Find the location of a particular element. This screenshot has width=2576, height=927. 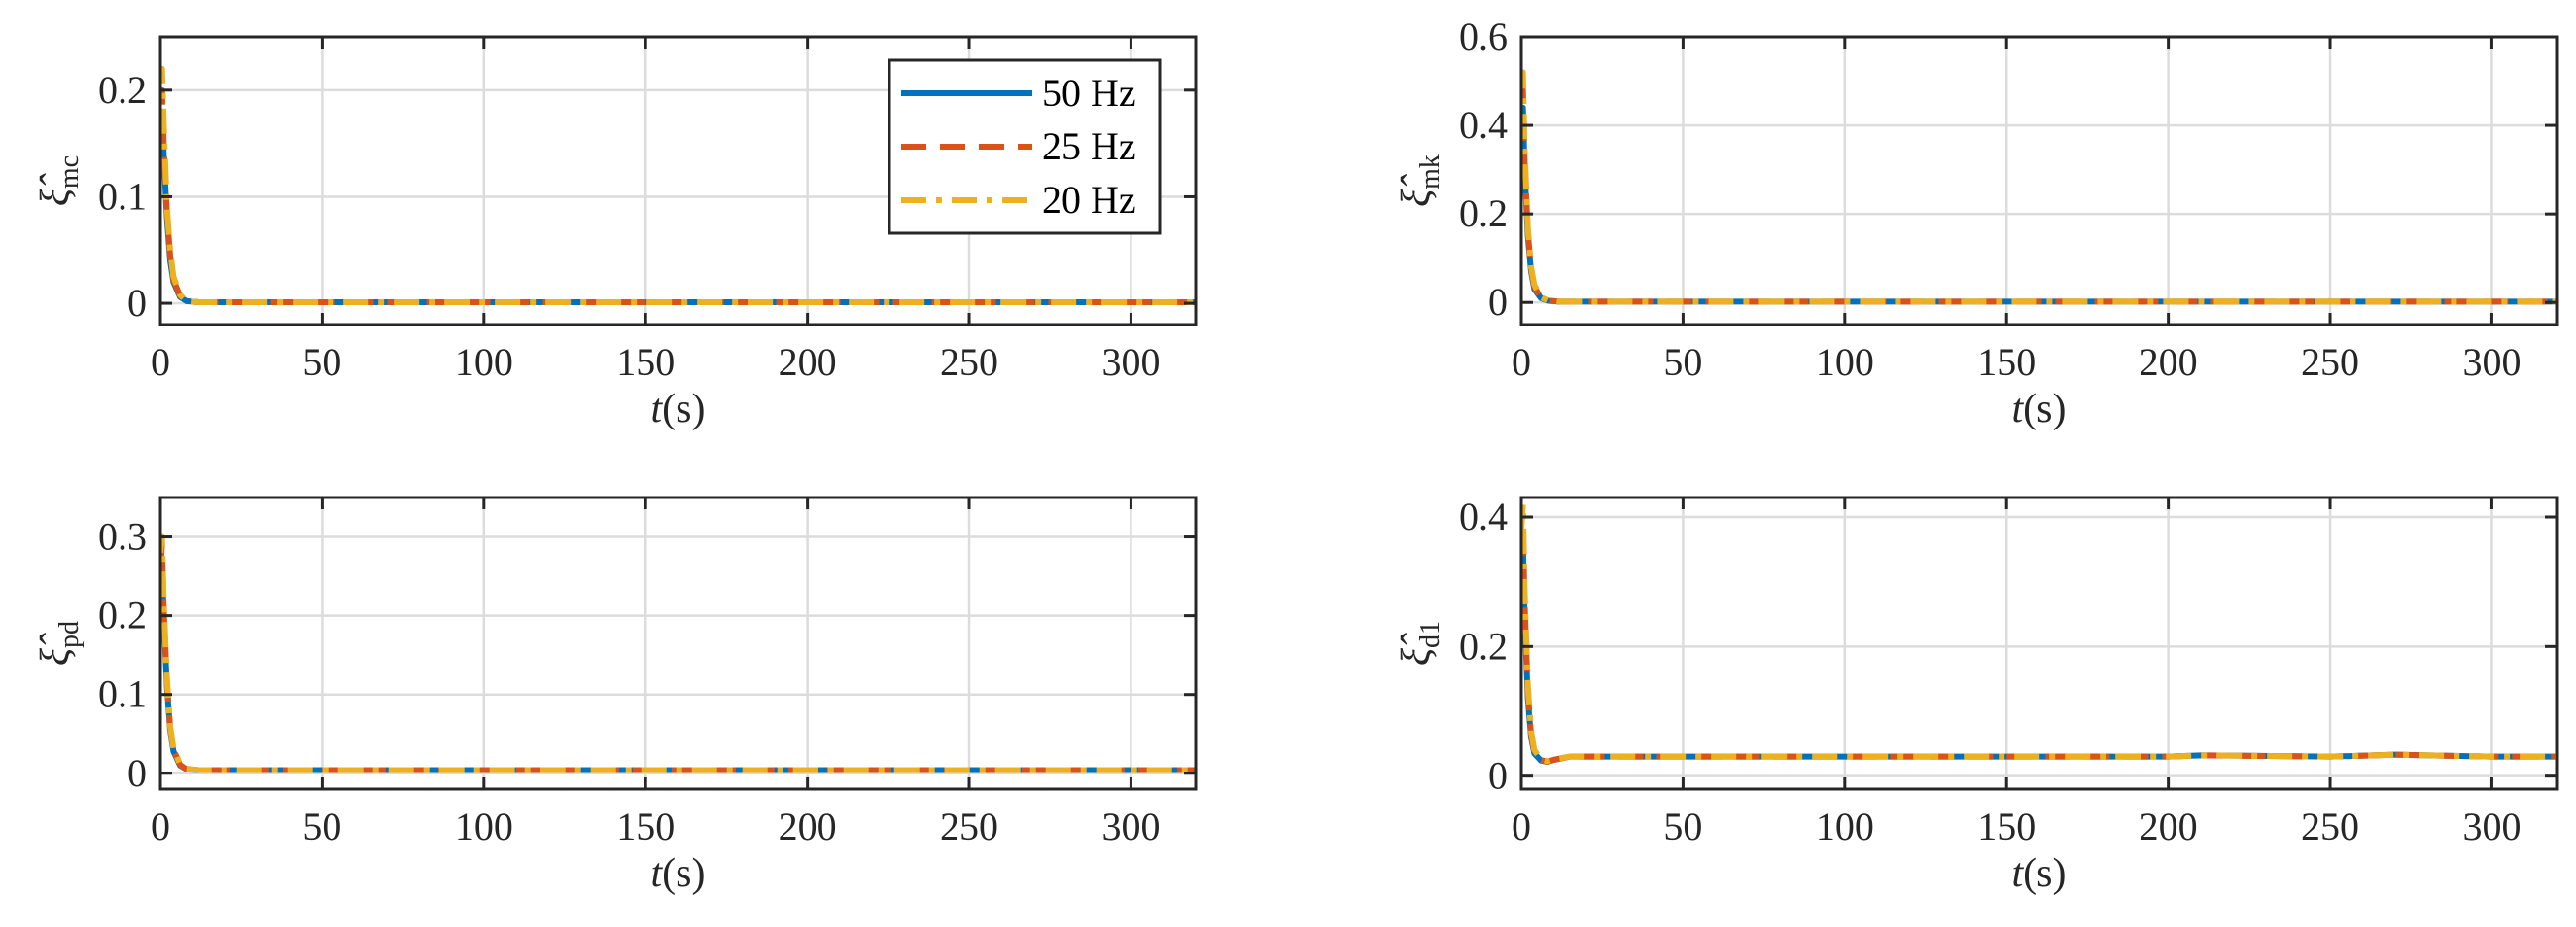

chart1-legend-label-series-25hz: 25 Hz is located at coordinates (1089, 146).